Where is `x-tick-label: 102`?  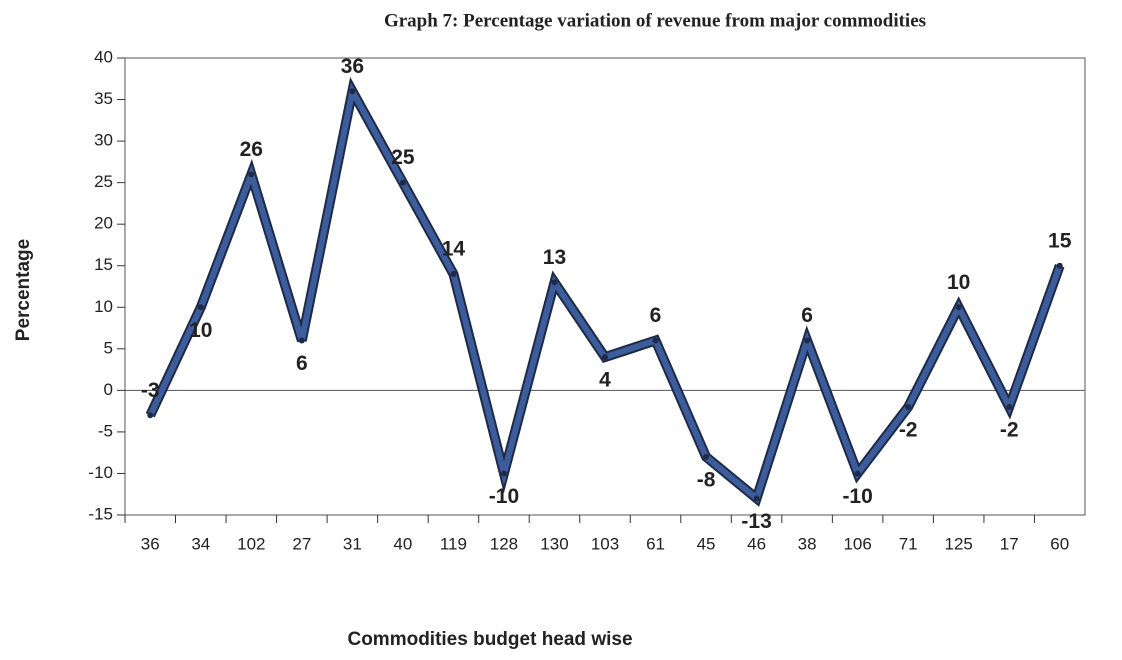 x-tick-label: 102 is located at coordinates (251, 543).